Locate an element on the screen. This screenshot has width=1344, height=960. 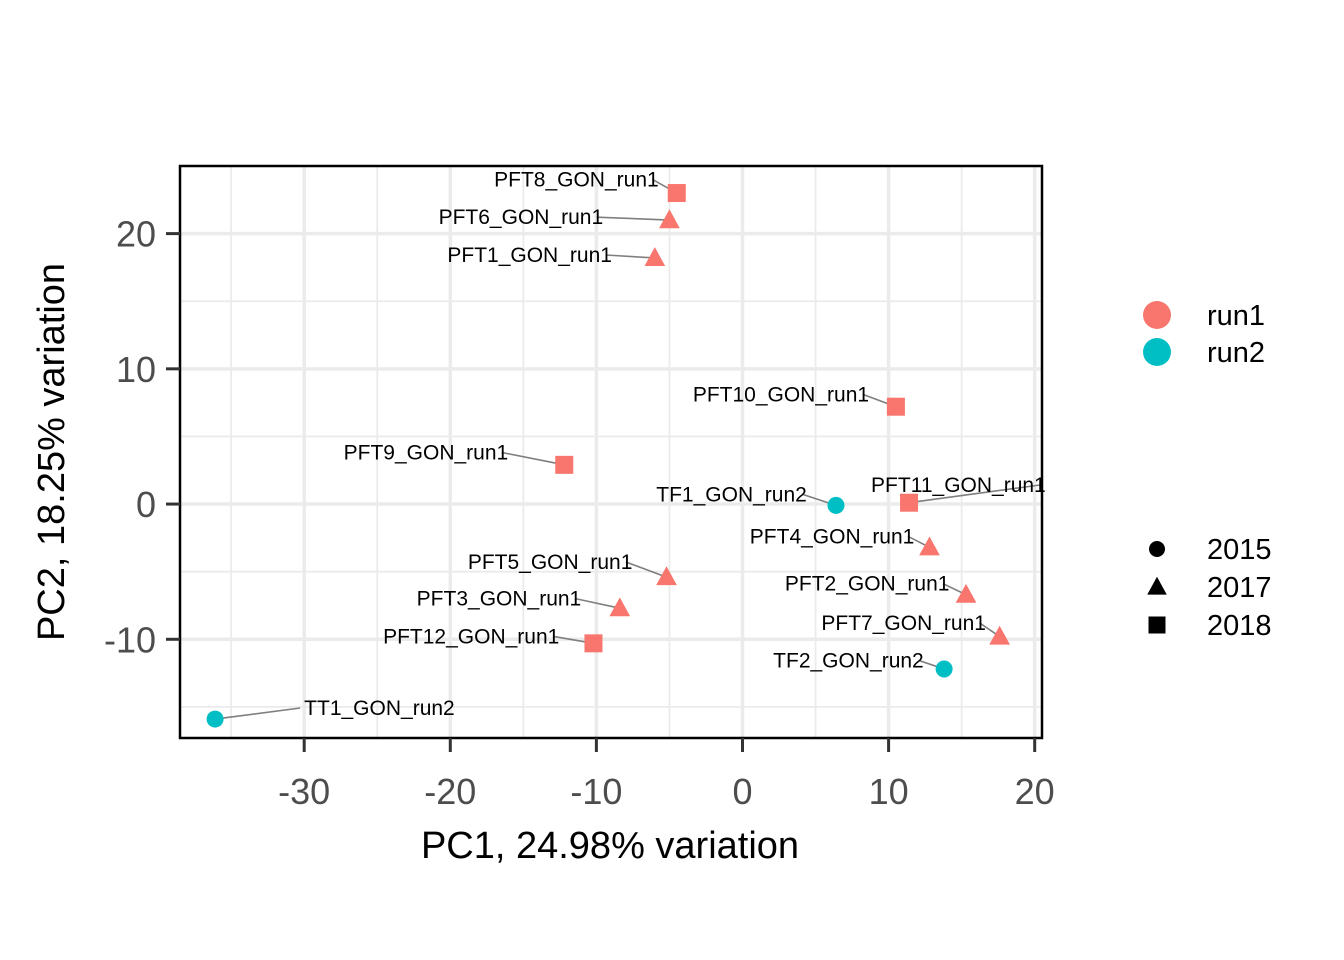
point-label: PFT3_GON_run1 is located at coordinates (499, 598).